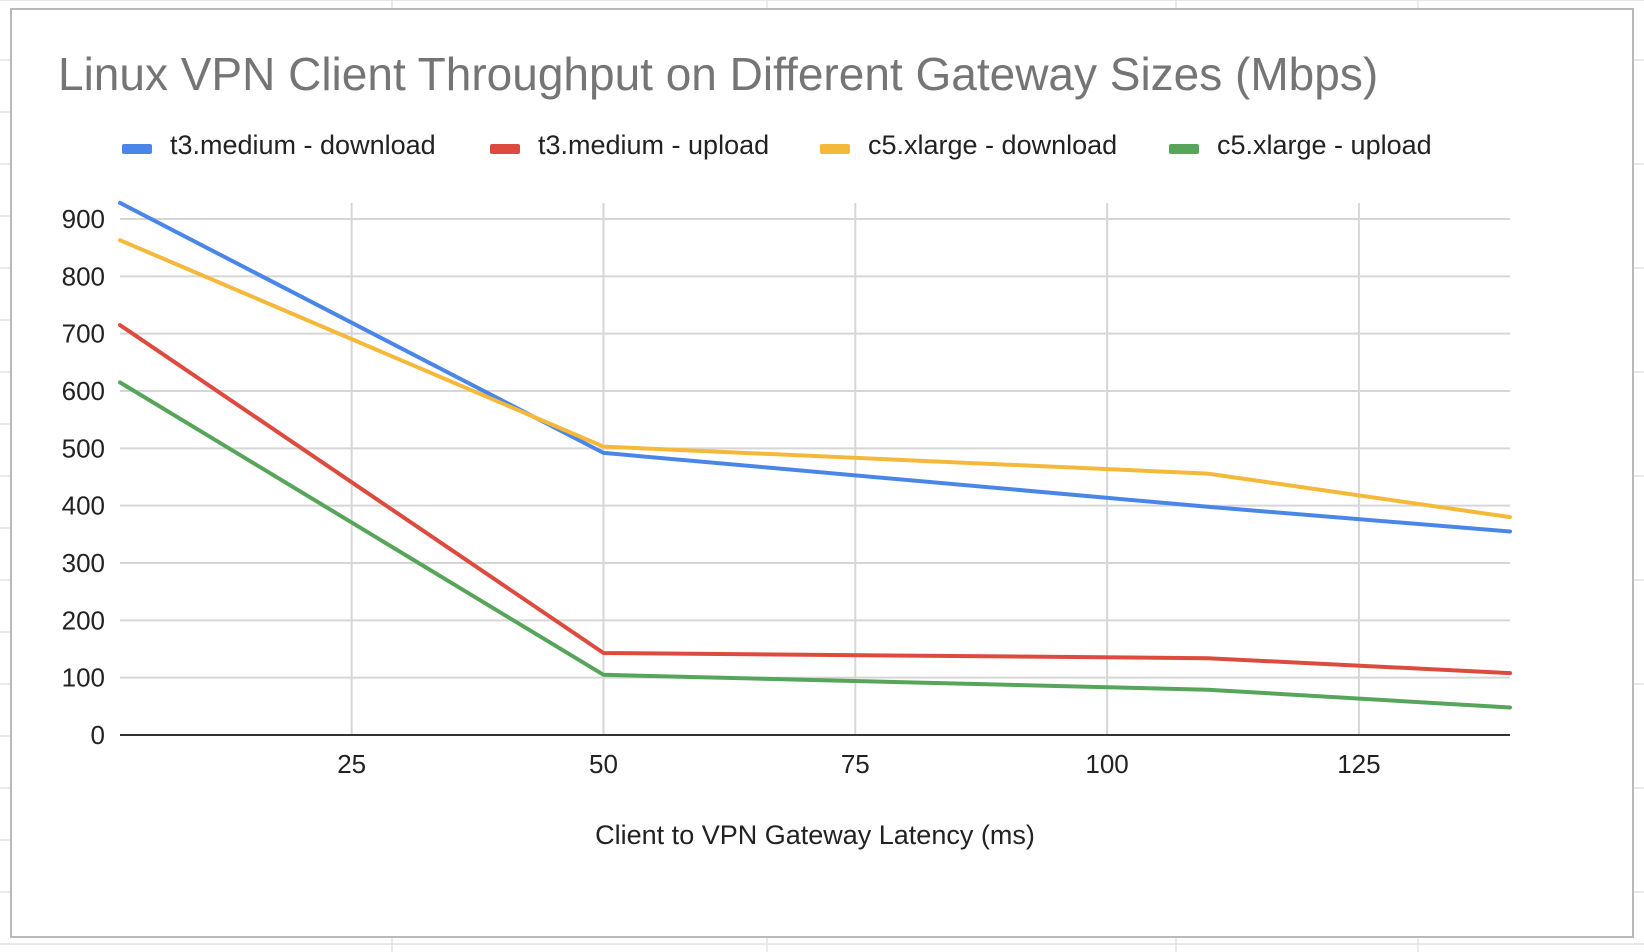 This screenshot has width=1644, height=952. I want to click on legend-swatch-t3-medium-upload, so click(505, 149).